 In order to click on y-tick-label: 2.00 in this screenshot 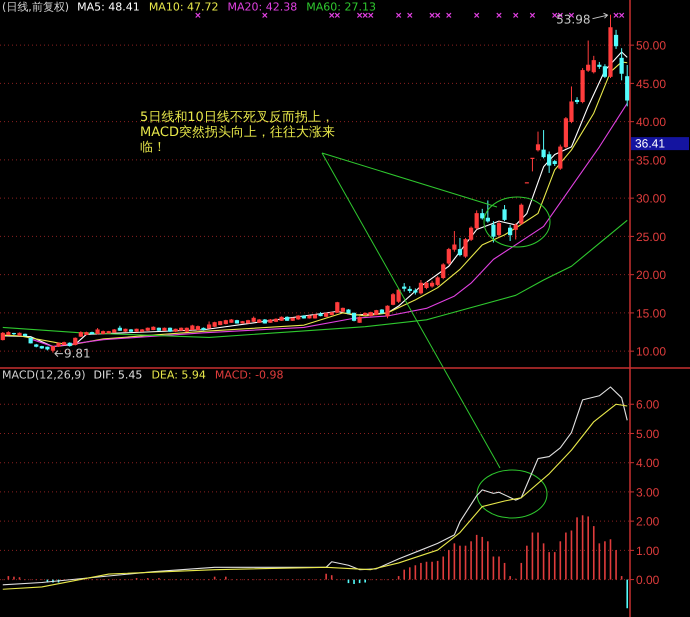, I will do `click(648, 521)`.